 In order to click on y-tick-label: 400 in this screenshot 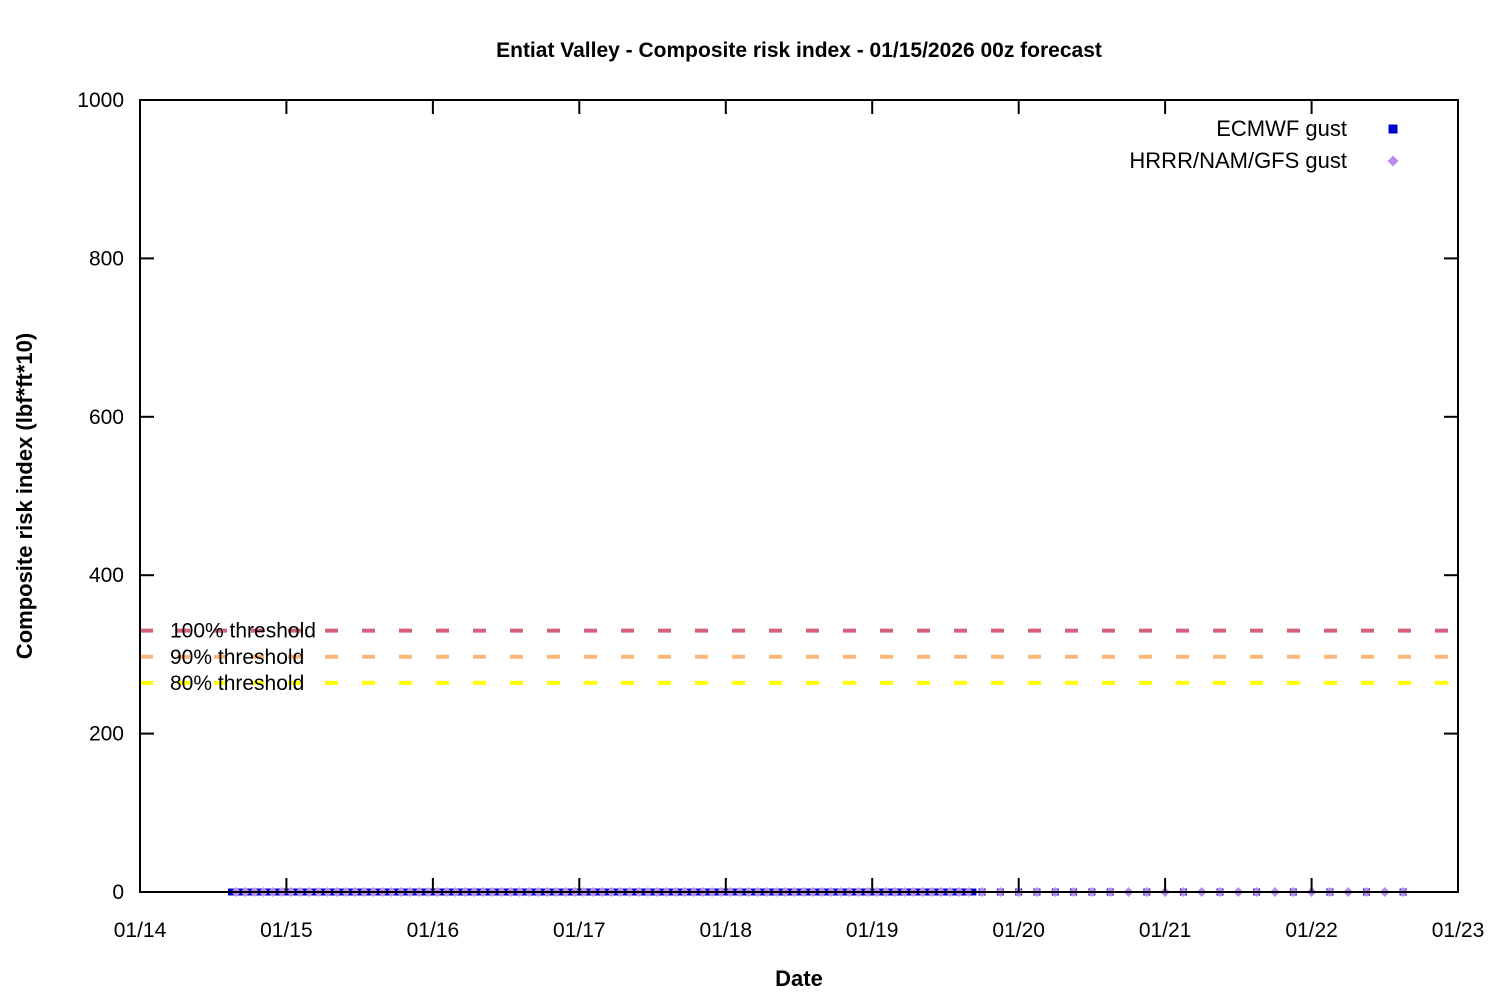, I will do `click(106, 575)`.